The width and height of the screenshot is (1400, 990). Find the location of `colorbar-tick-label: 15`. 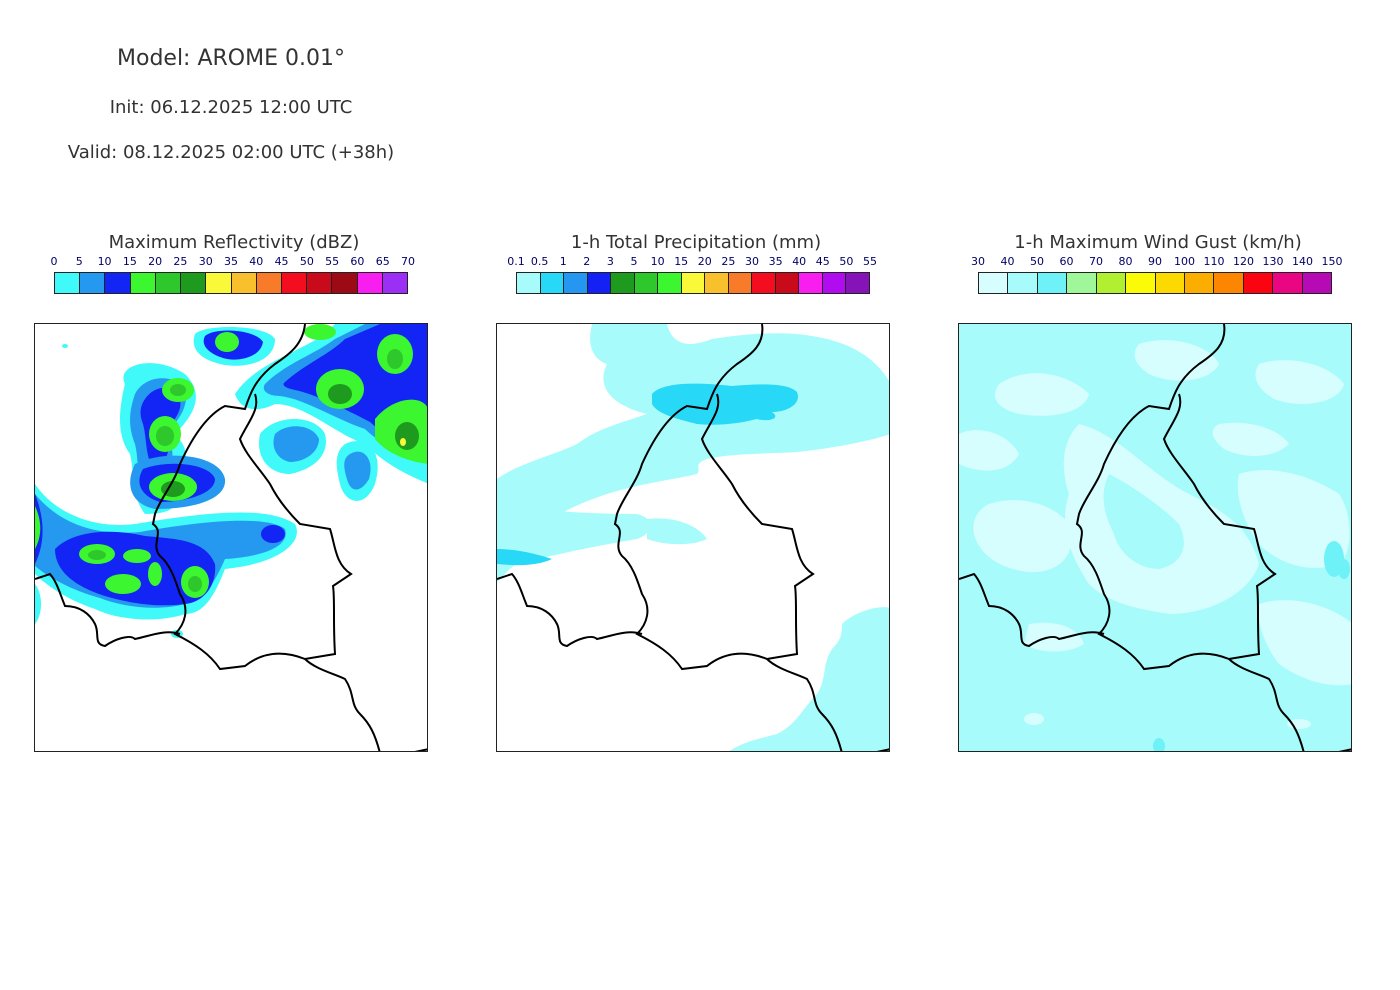

colorbar-tick-label: 15 is located at coordinates (129, 261).